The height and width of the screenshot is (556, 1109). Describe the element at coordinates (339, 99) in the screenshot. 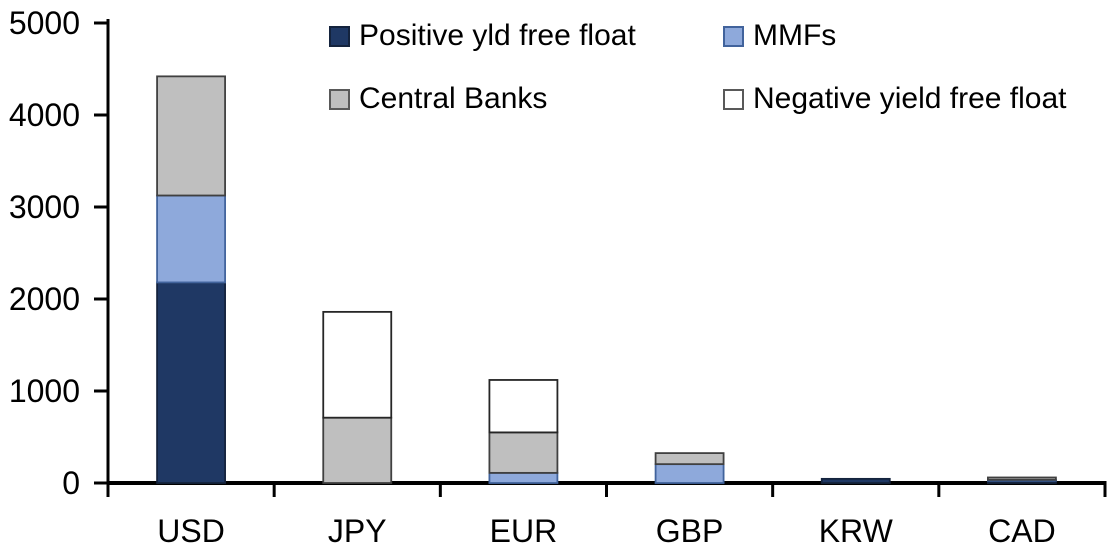

I see `legend-swatch-central-banks` at that location.